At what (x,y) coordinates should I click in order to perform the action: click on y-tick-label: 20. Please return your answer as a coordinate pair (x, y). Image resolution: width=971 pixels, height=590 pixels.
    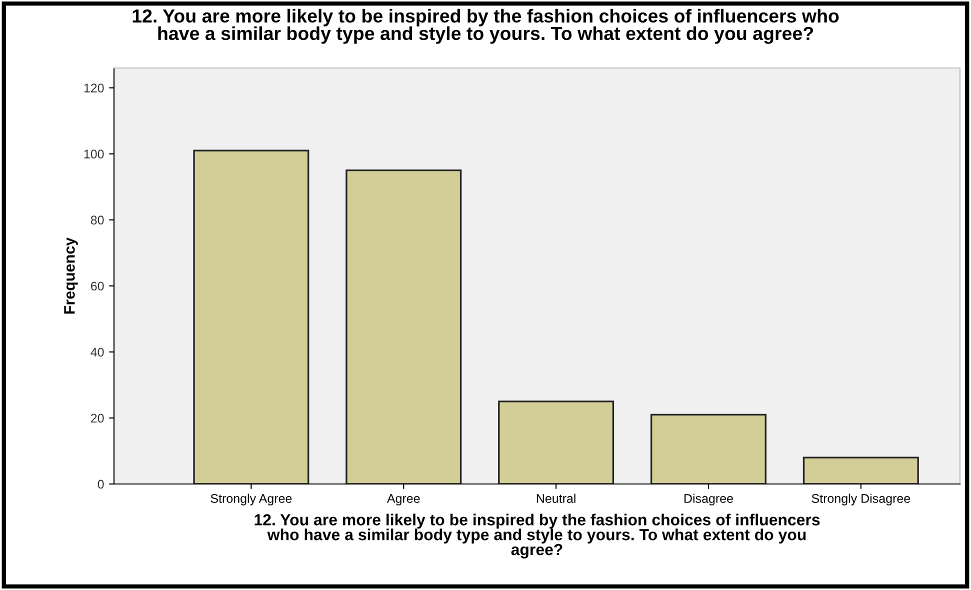
    Looking at the image, I should click on (97, 418).